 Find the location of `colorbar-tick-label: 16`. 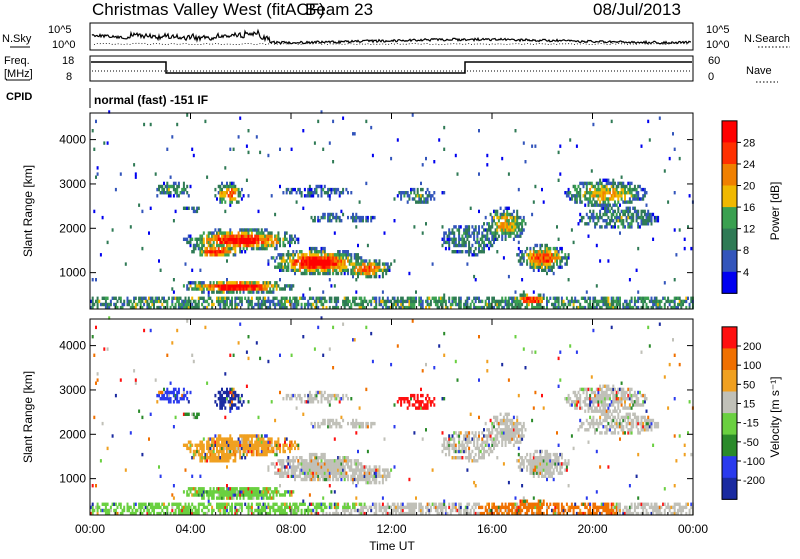

colorbar-tick-label: 16 is located at coordinates (749, 208).